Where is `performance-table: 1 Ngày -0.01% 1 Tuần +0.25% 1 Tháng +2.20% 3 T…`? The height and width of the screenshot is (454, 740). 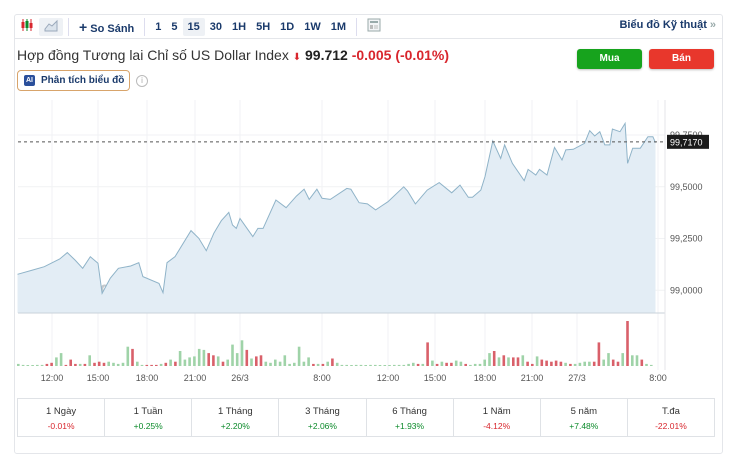
performance-table: 1 Ngày -0.01% 1 Tuần +0.25% 1 Tháng +2.20% 3 T… is located at coordinates (366, 417).